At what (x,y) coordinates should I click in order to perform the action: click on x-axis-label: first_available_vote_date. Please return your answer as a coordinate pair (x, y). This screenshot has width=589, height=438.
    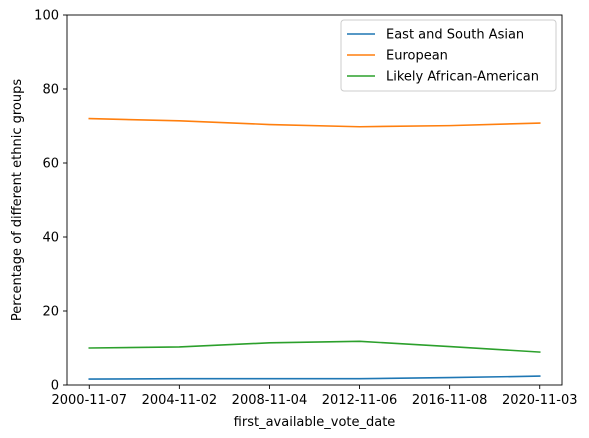
    Looking at the image, I should click on (315, 422).